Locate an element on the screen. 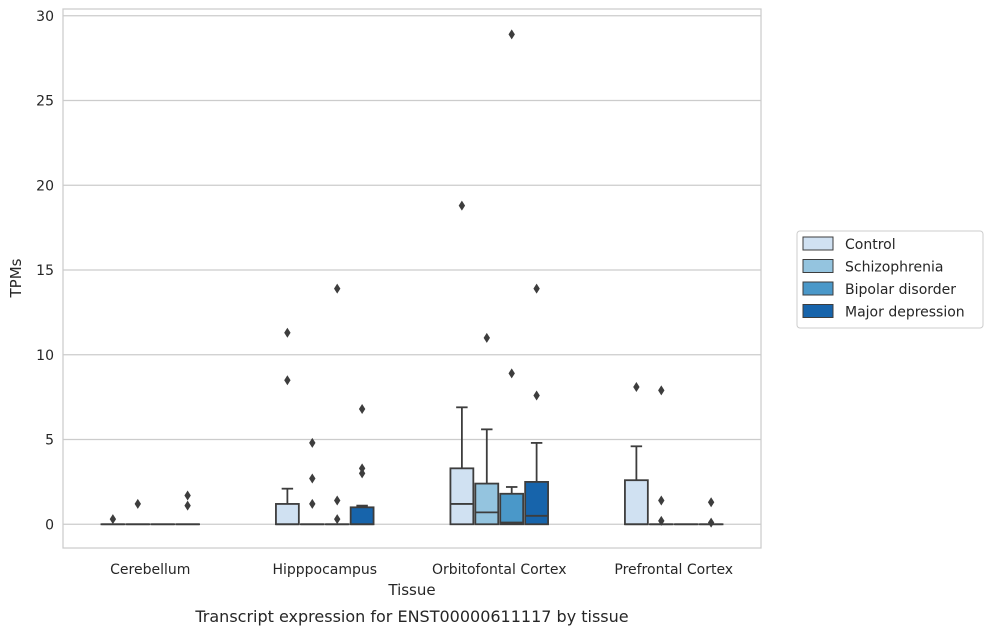  y-tick-label: 25 is located at coordinates (45, 102).